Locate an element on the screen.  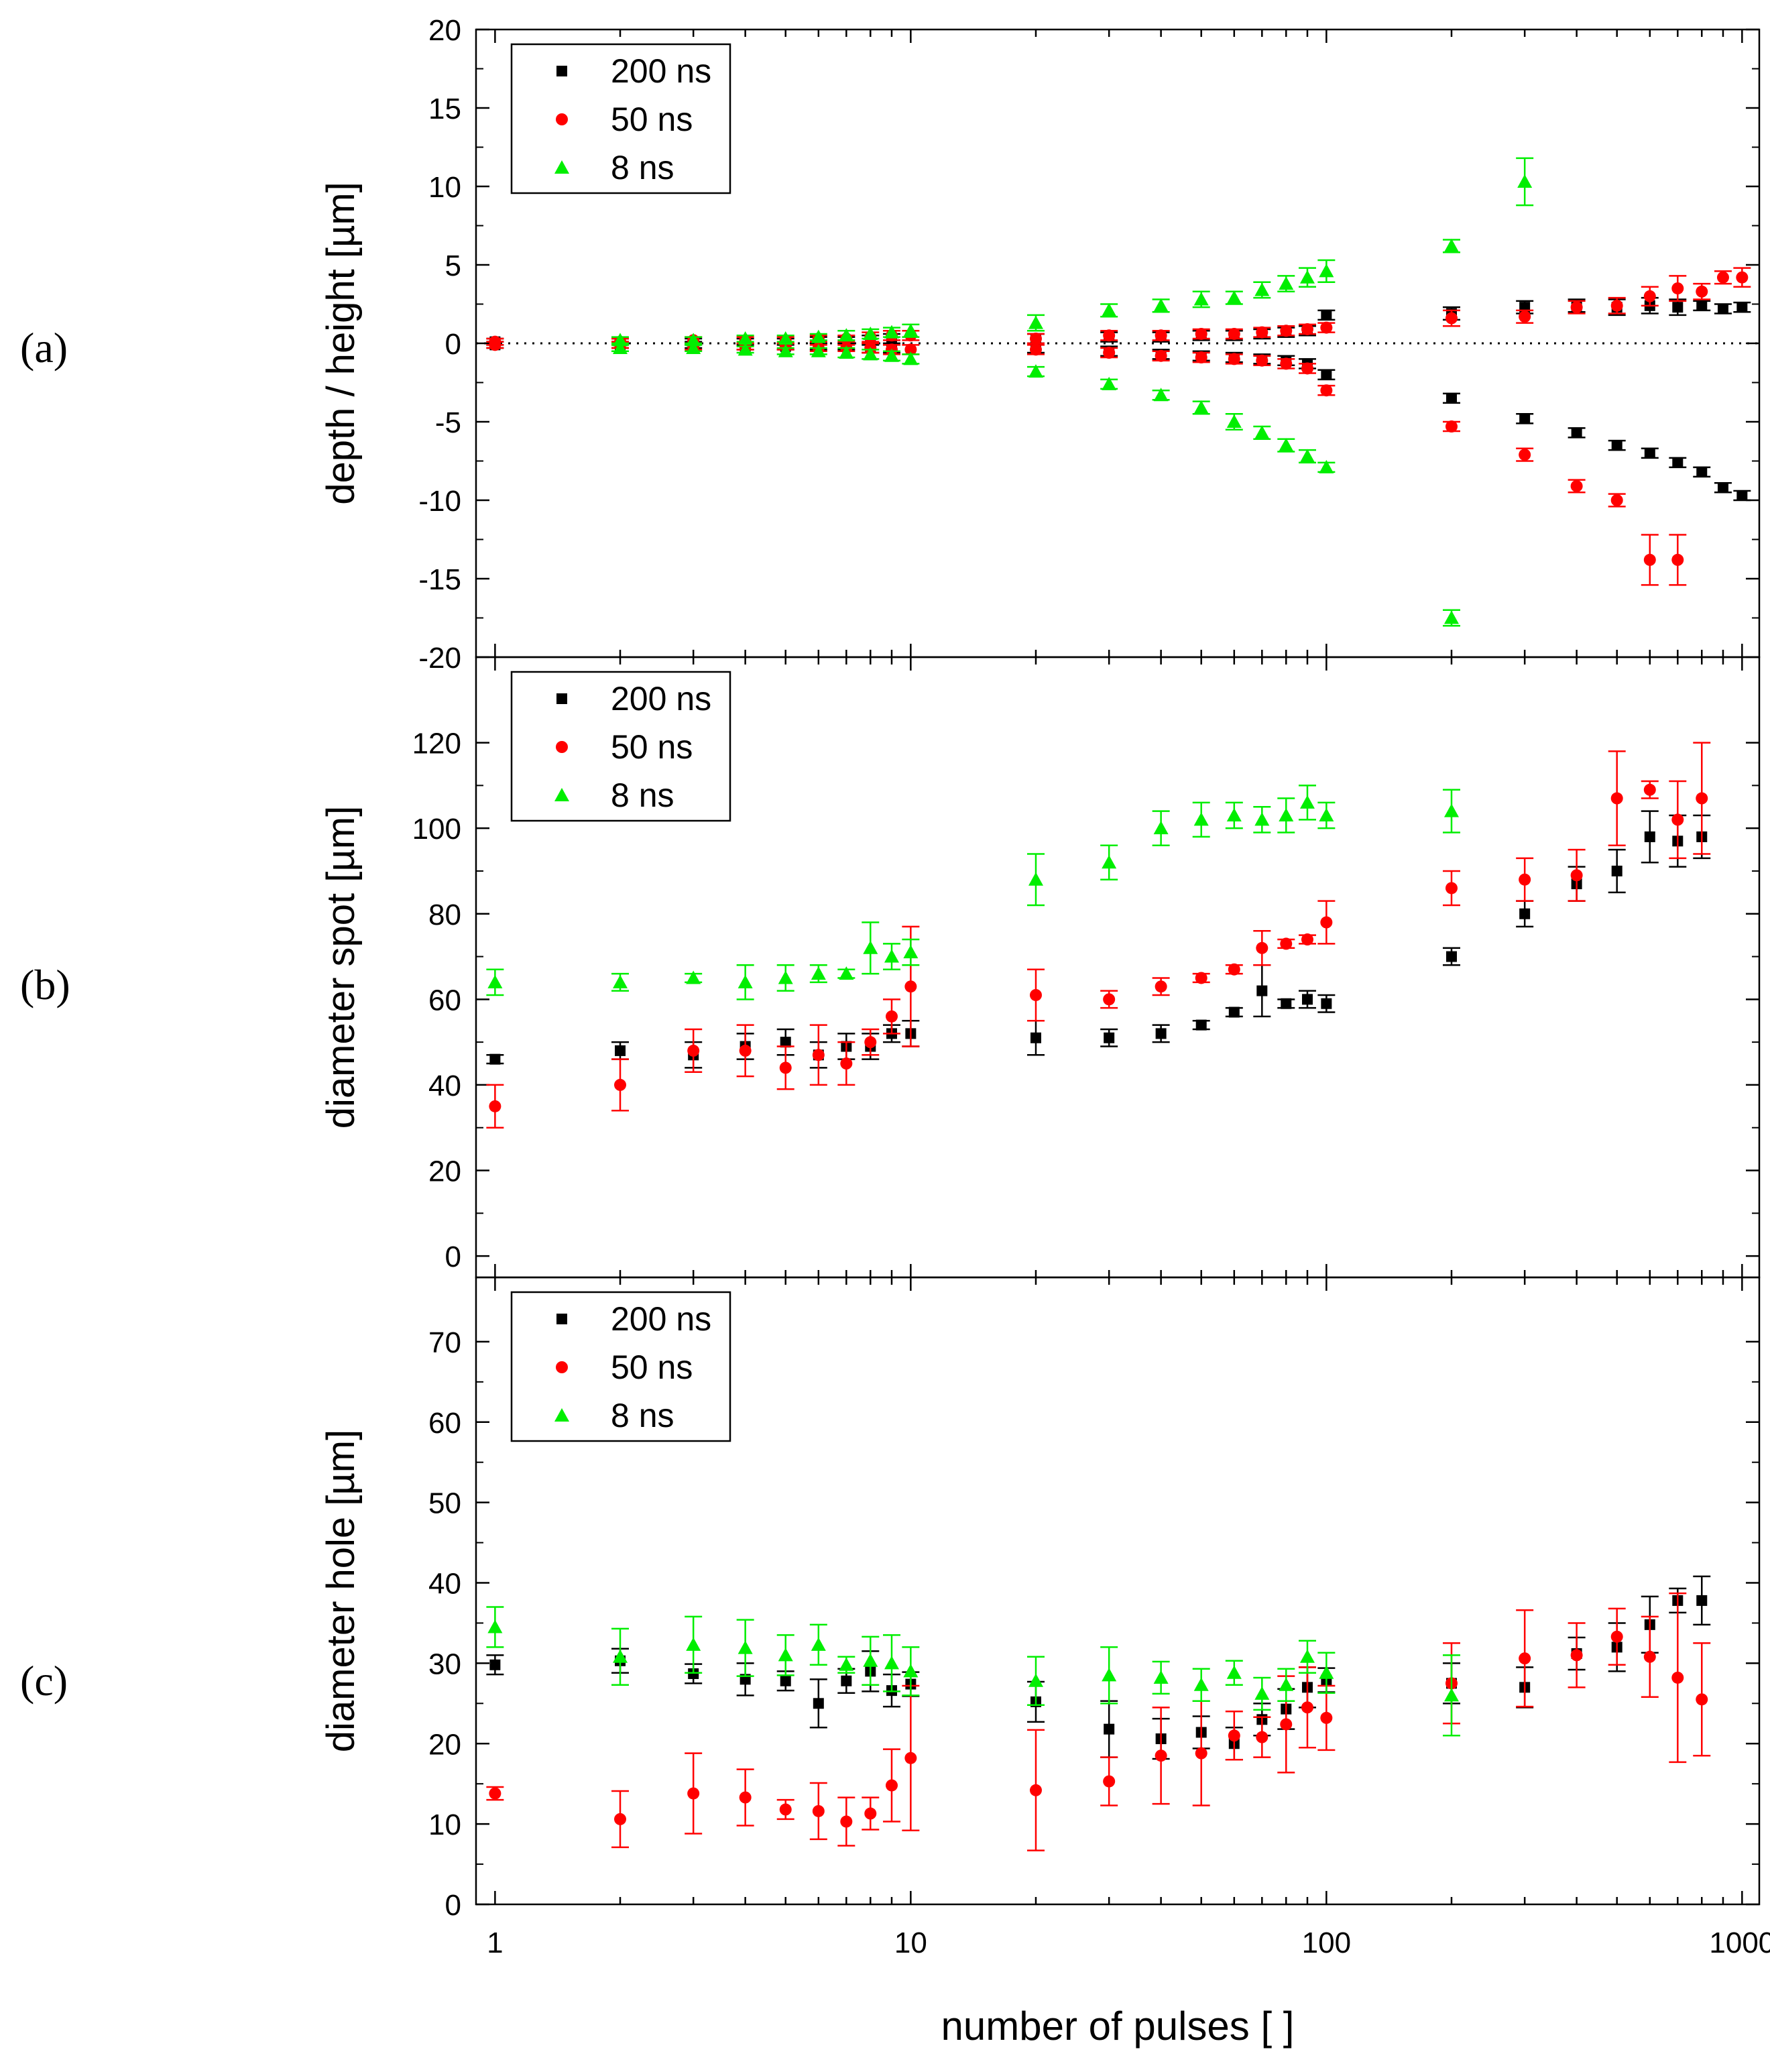
y-tick-label: -20 is located at coordinates (439, 658).